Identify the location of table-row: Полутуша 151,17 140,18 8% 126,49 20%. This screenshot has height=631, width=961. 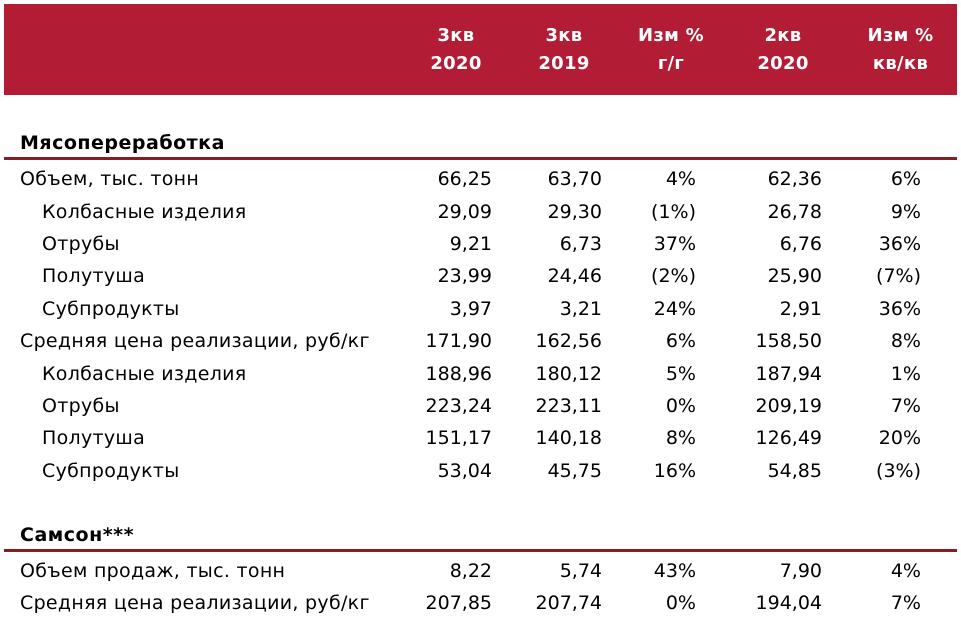
(480, 438).